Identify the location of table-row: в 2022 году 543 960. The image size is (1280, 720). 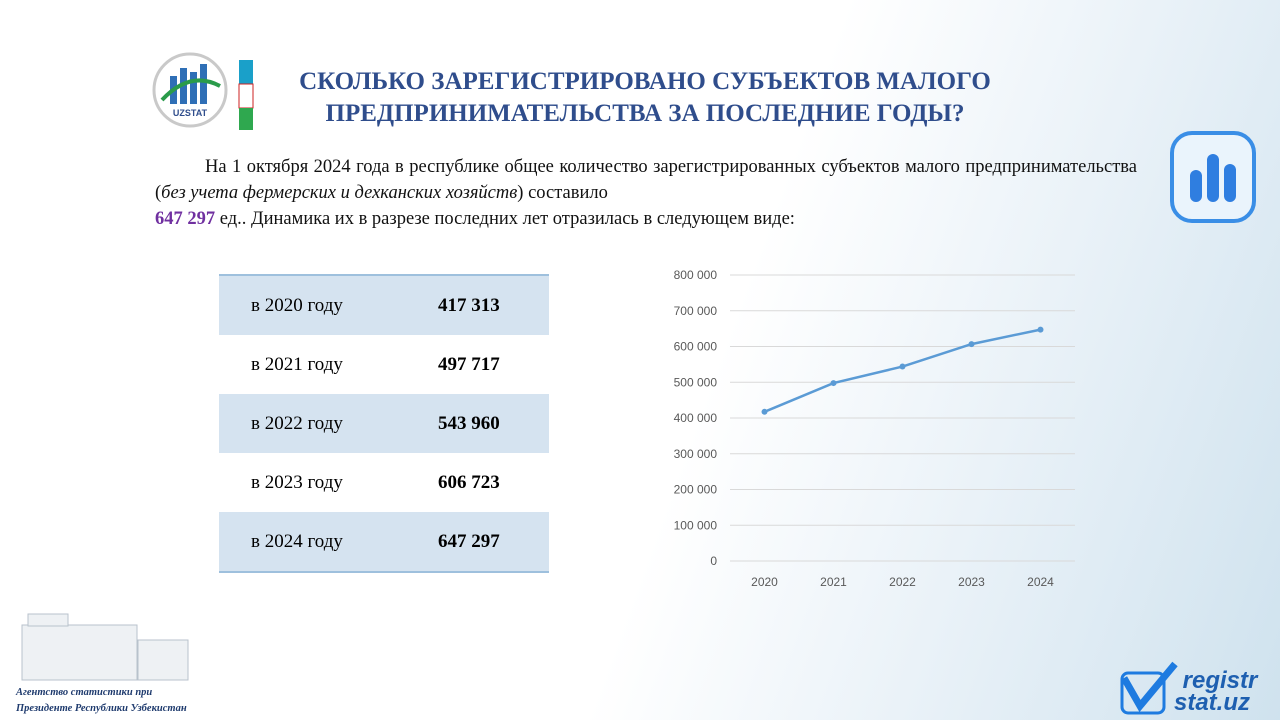
(384, 423).